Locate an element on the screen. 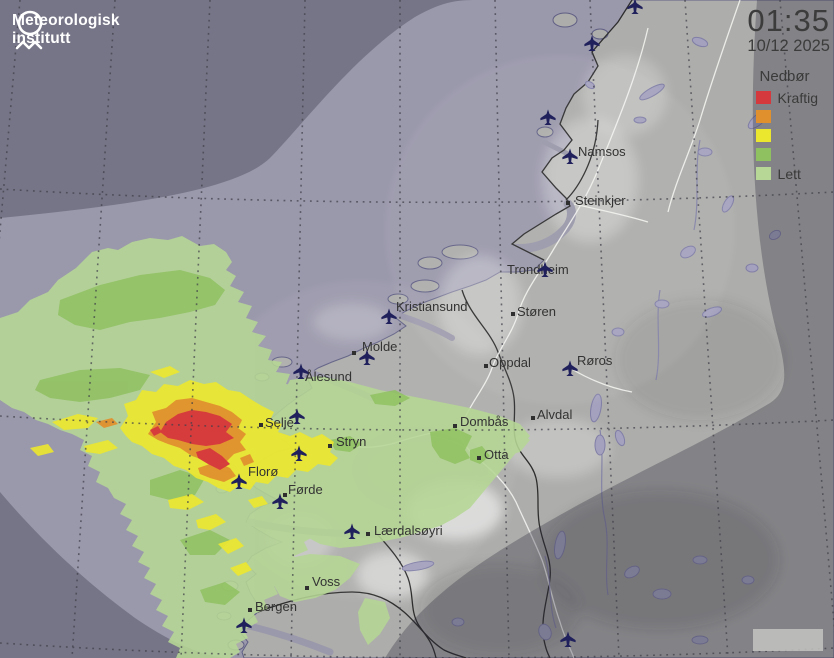 This screenshot has height=658, width=834. city-label: Lærdalsøyri is located at coordinates (408, 530).